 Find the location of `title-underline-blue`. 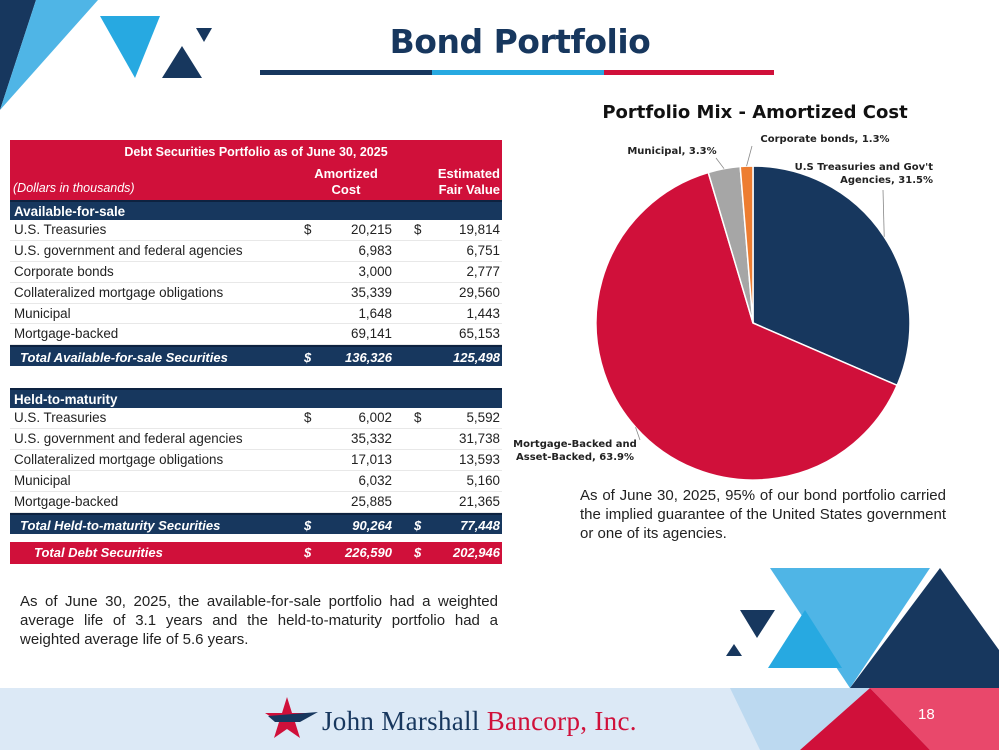

title-underline-blue is located at coordinates (518, 72).